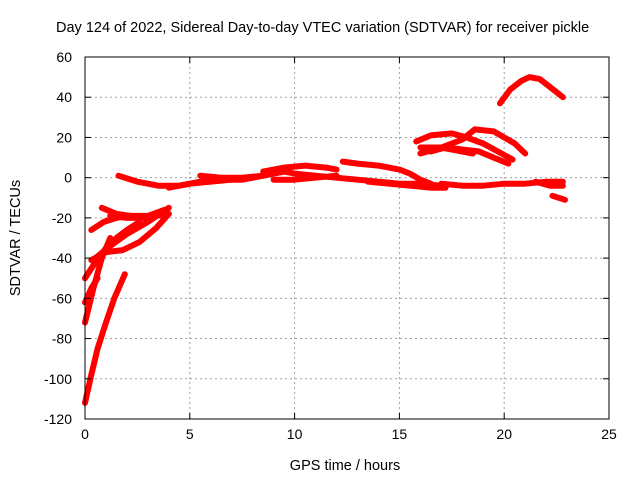  I want to click on y-tick-label: -80, so click(62, 339).